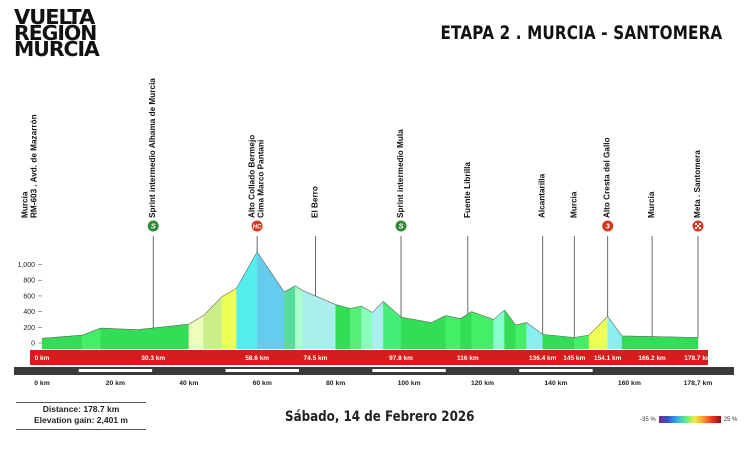 This screenshot has width=750, height=453. What do you see at coordinates (629, 383) in the screenshot?
I see `x-tick-label: 160 km` at bounding box center [629, 383].